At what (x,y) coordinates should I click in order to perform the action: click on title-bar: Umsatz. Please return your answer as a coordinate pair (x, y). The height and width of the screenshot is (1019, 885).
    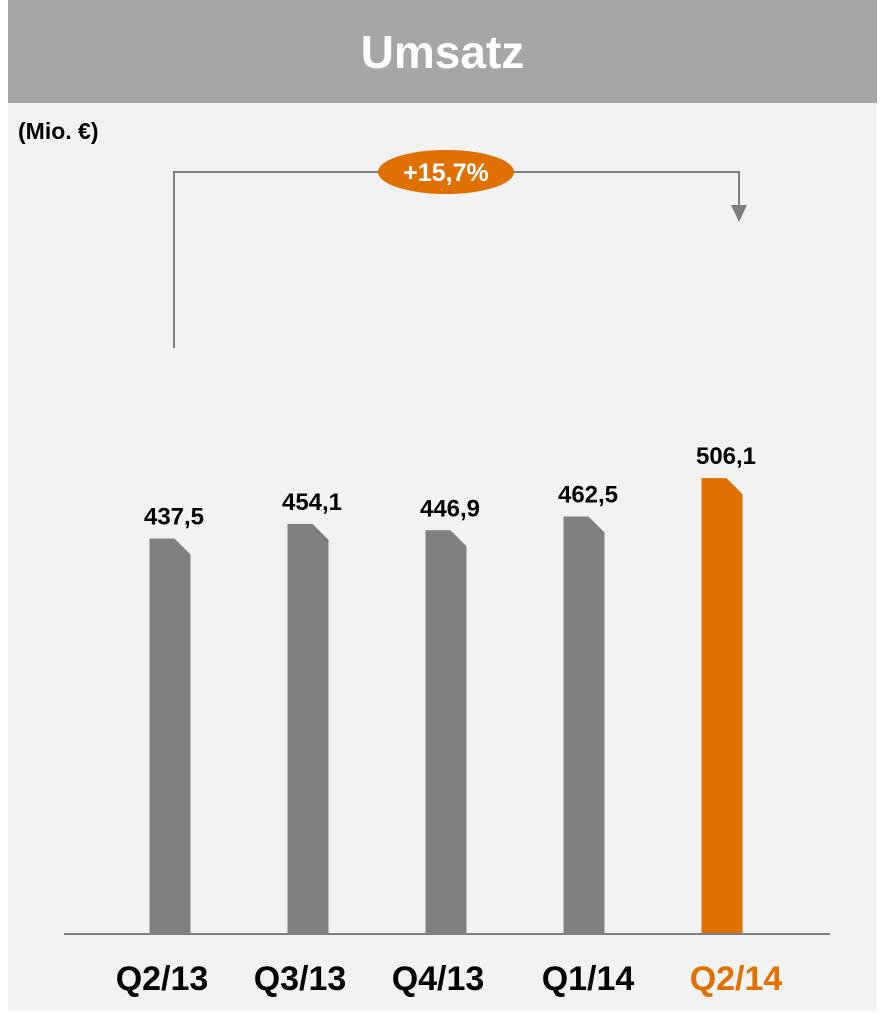
    Looking at the image, I should click on (442, 51).